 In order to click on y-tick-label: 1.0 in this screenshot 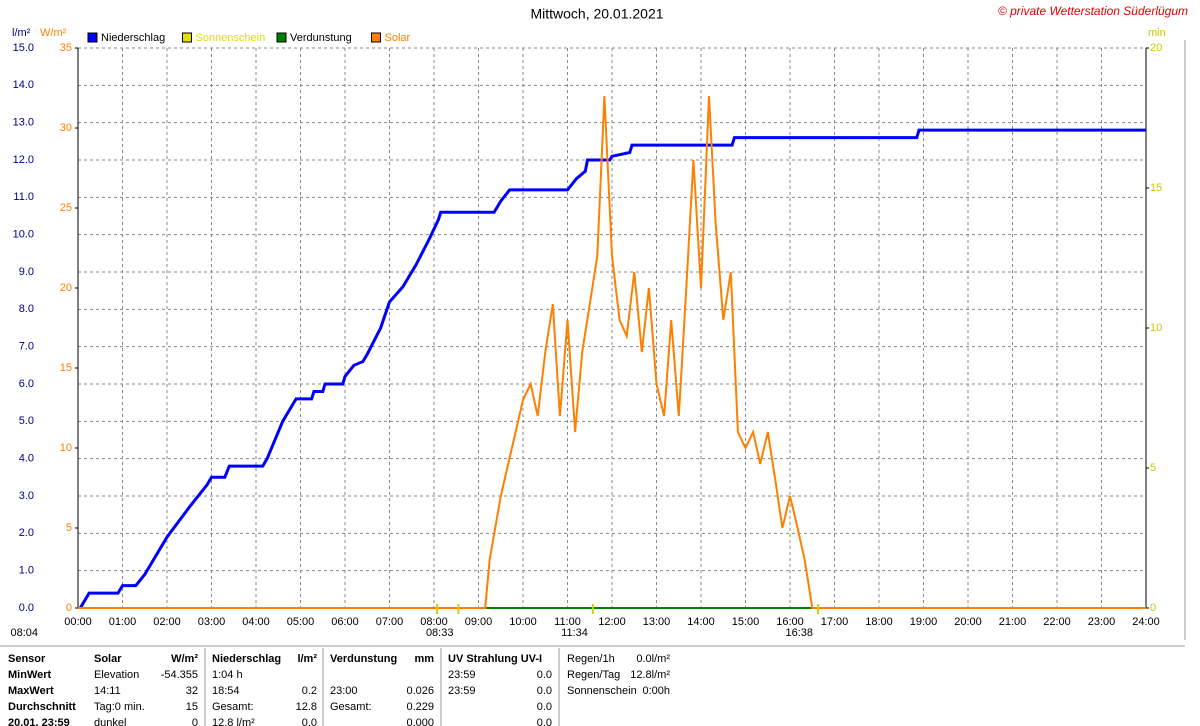, I will do `click(26, 571)`.